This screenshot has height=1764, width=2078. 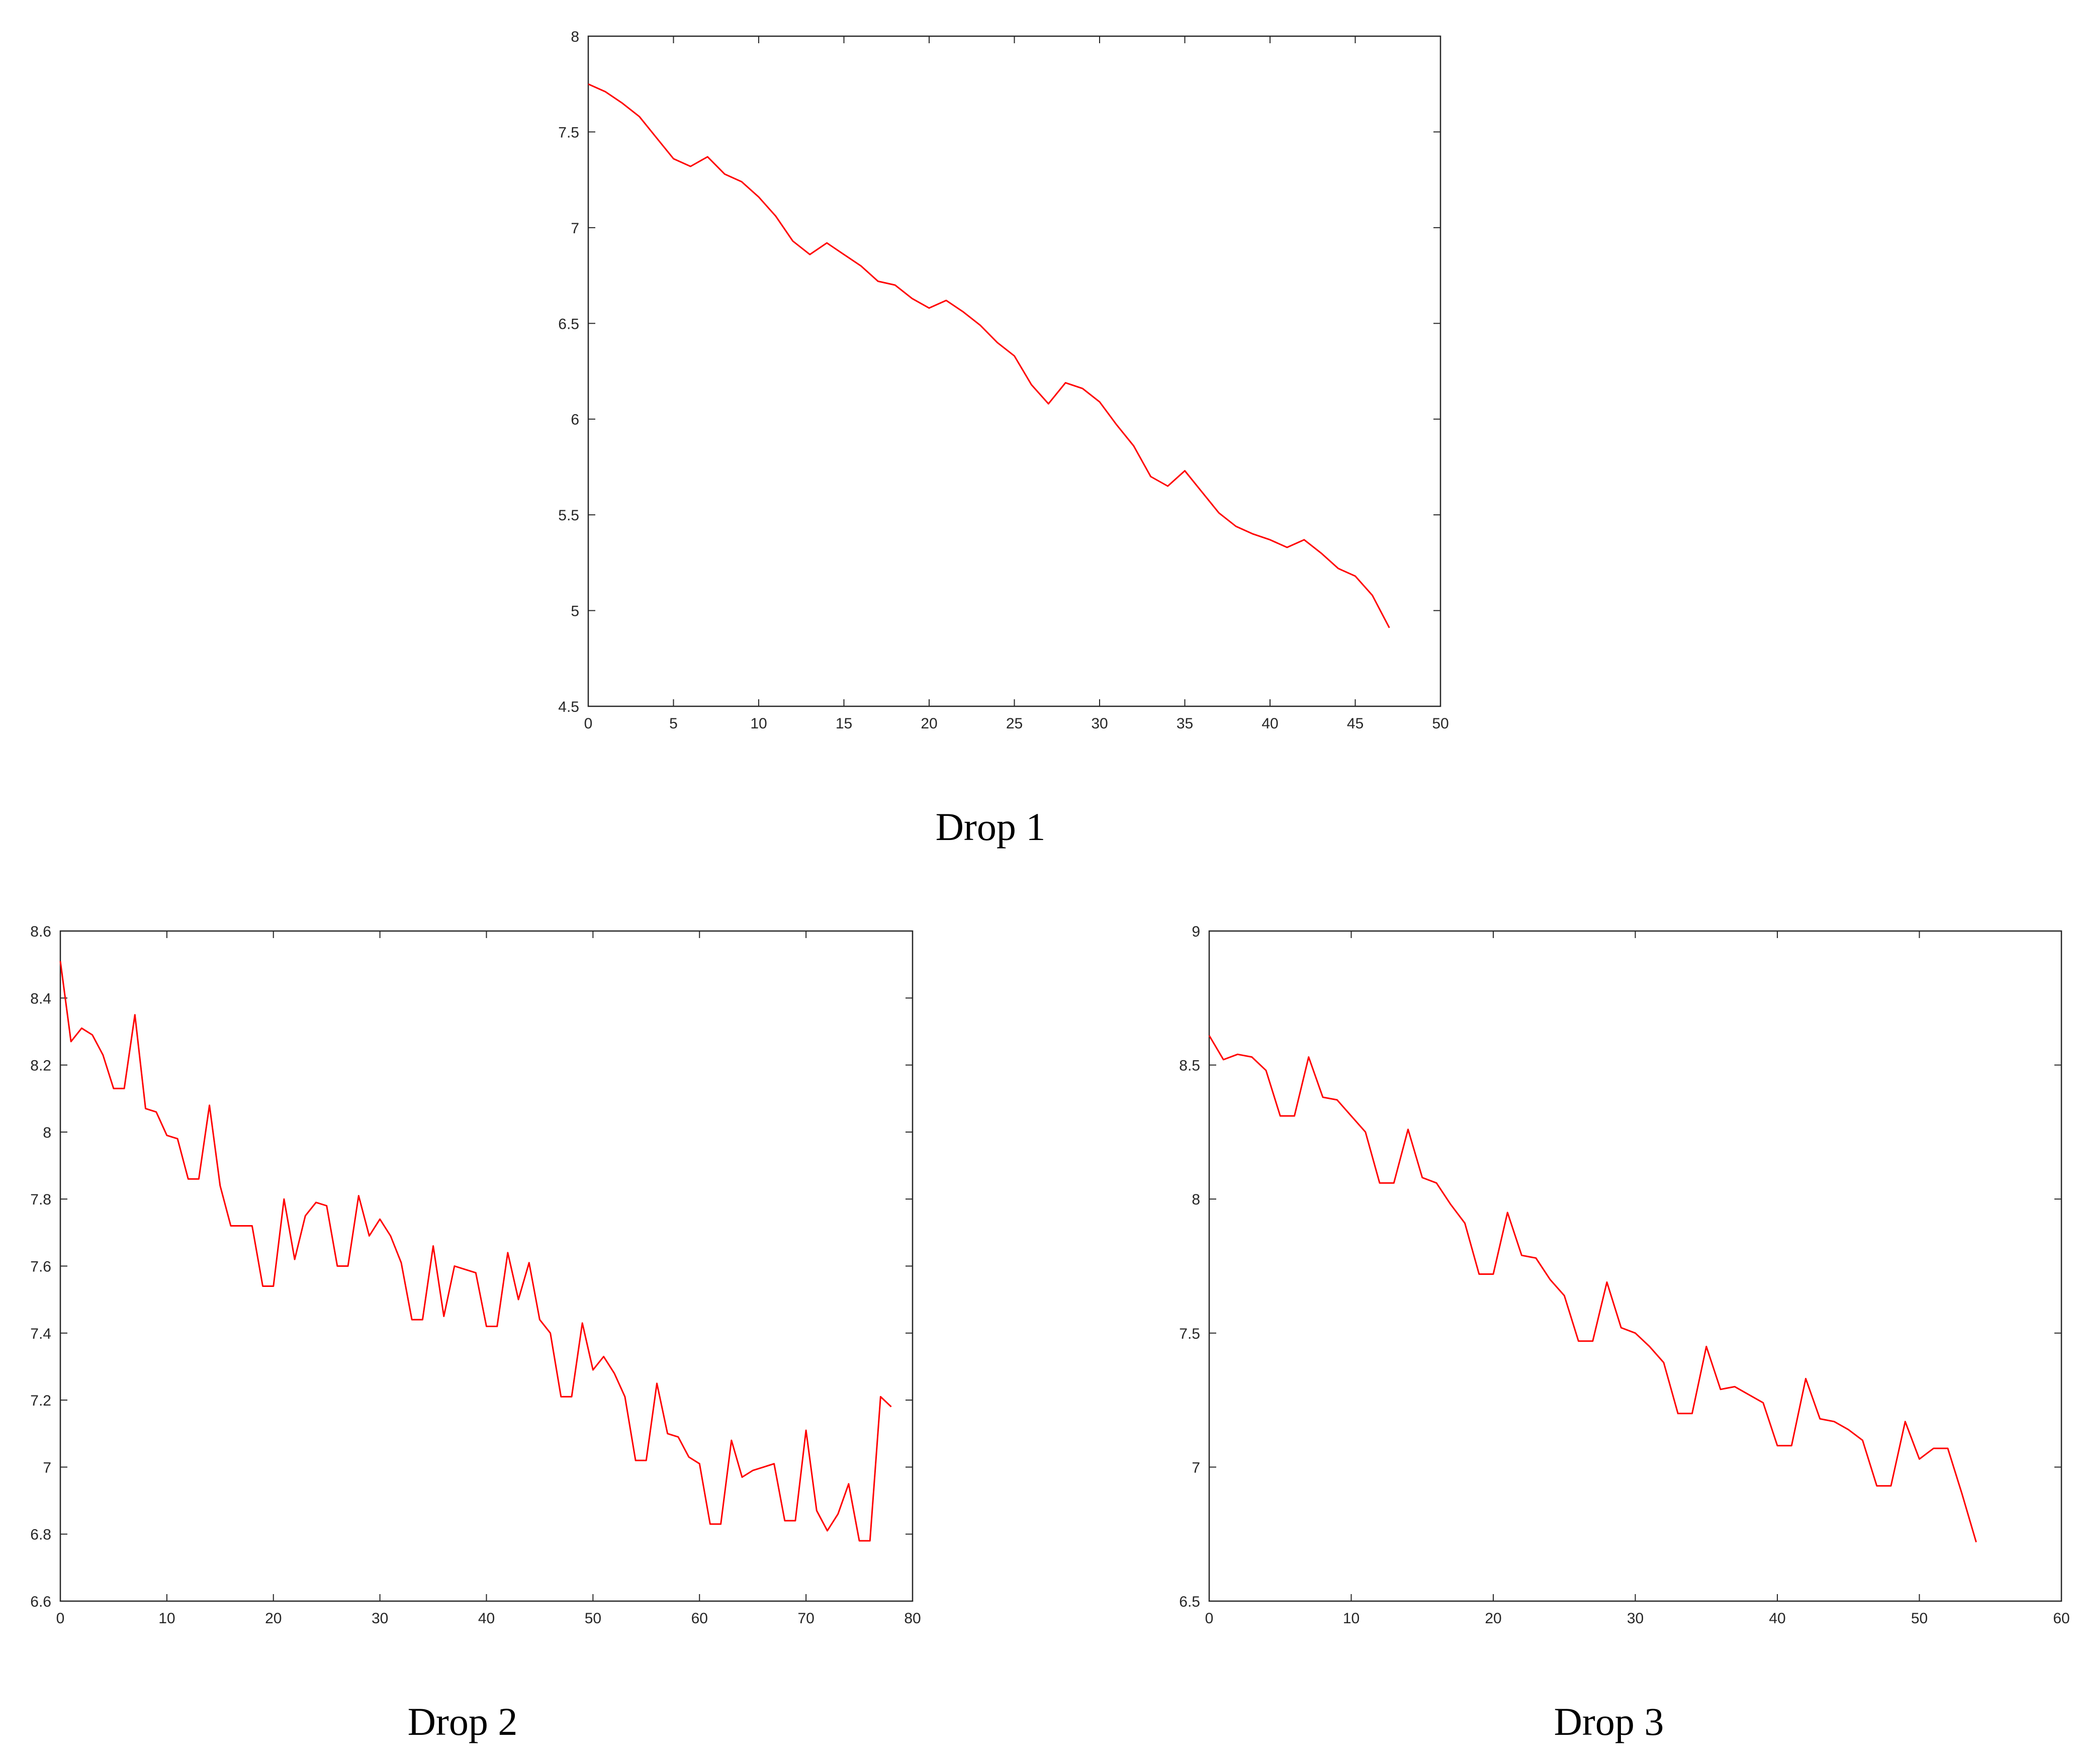 I want to click on drop-1-caption: Drop 1, so click(x=990, y=827).